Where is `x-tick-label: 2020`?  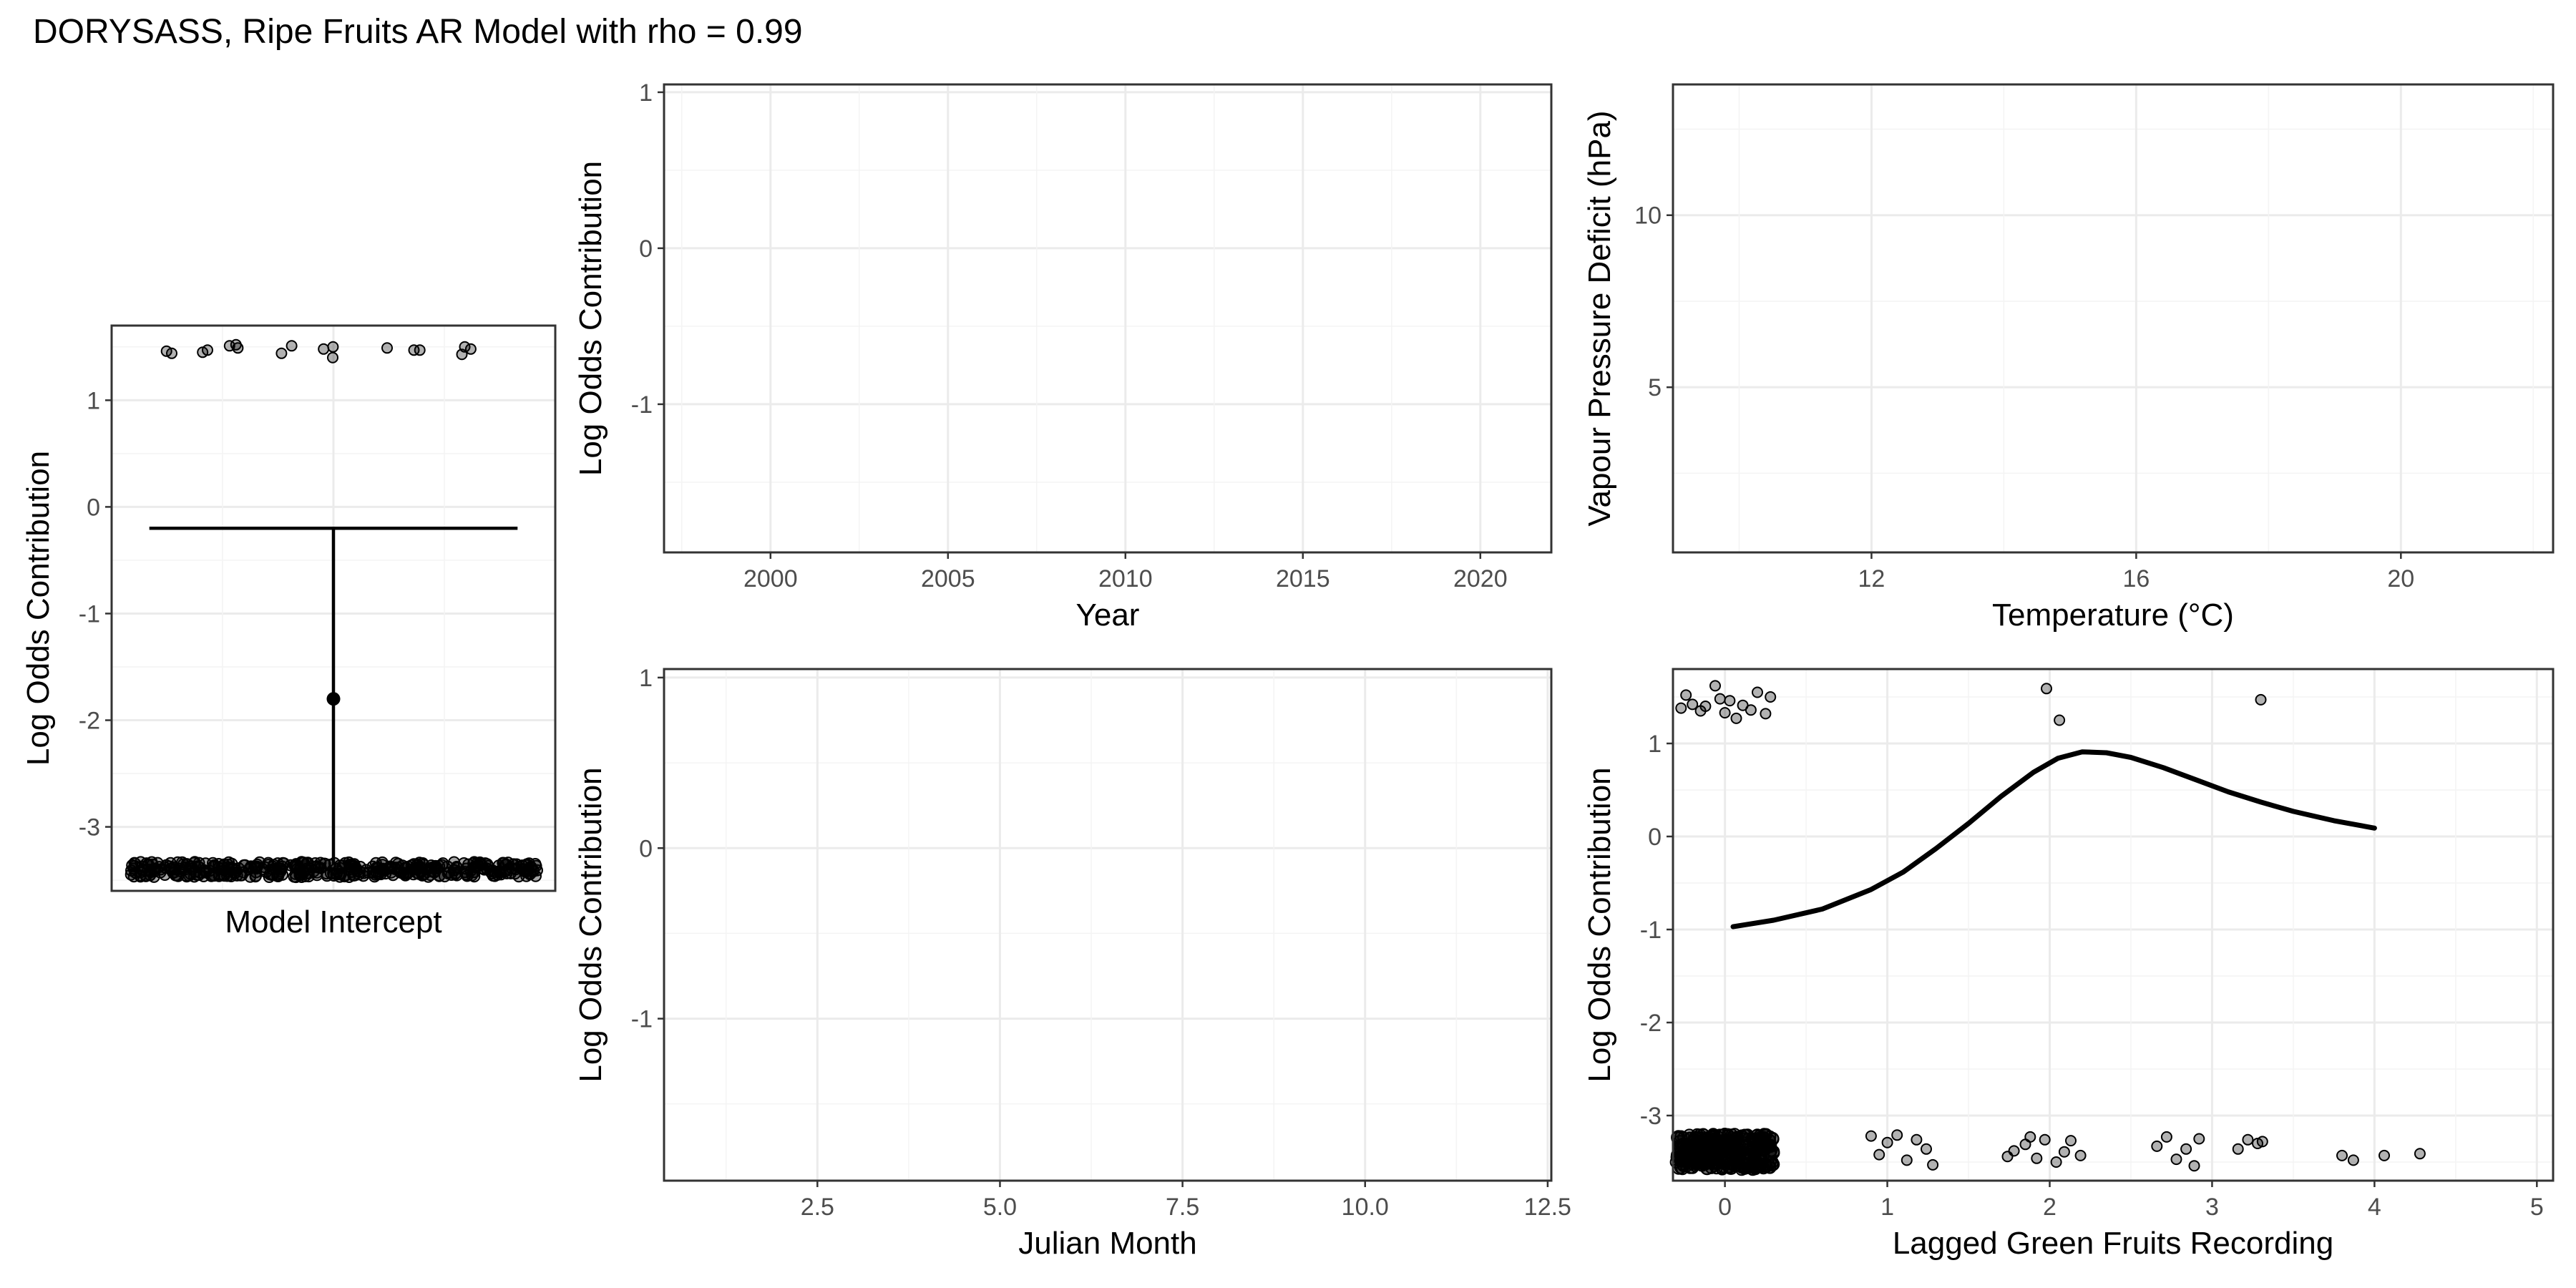 x-tick-label: 2020 is located at coordinates (1480, 578).